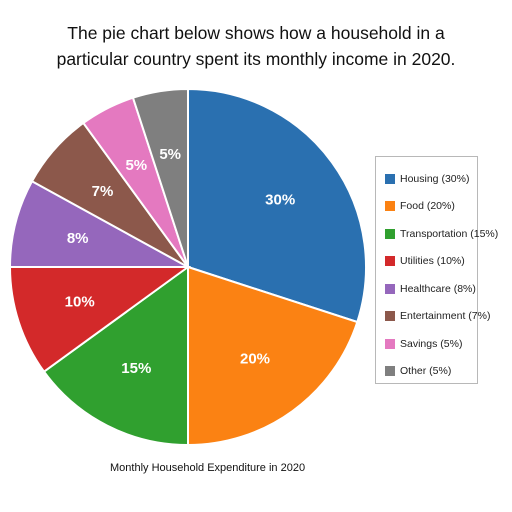 Image resolution: width=512 pixels, height=512 pixels. I want to click on legend-swatch-food, so click(390, 206).